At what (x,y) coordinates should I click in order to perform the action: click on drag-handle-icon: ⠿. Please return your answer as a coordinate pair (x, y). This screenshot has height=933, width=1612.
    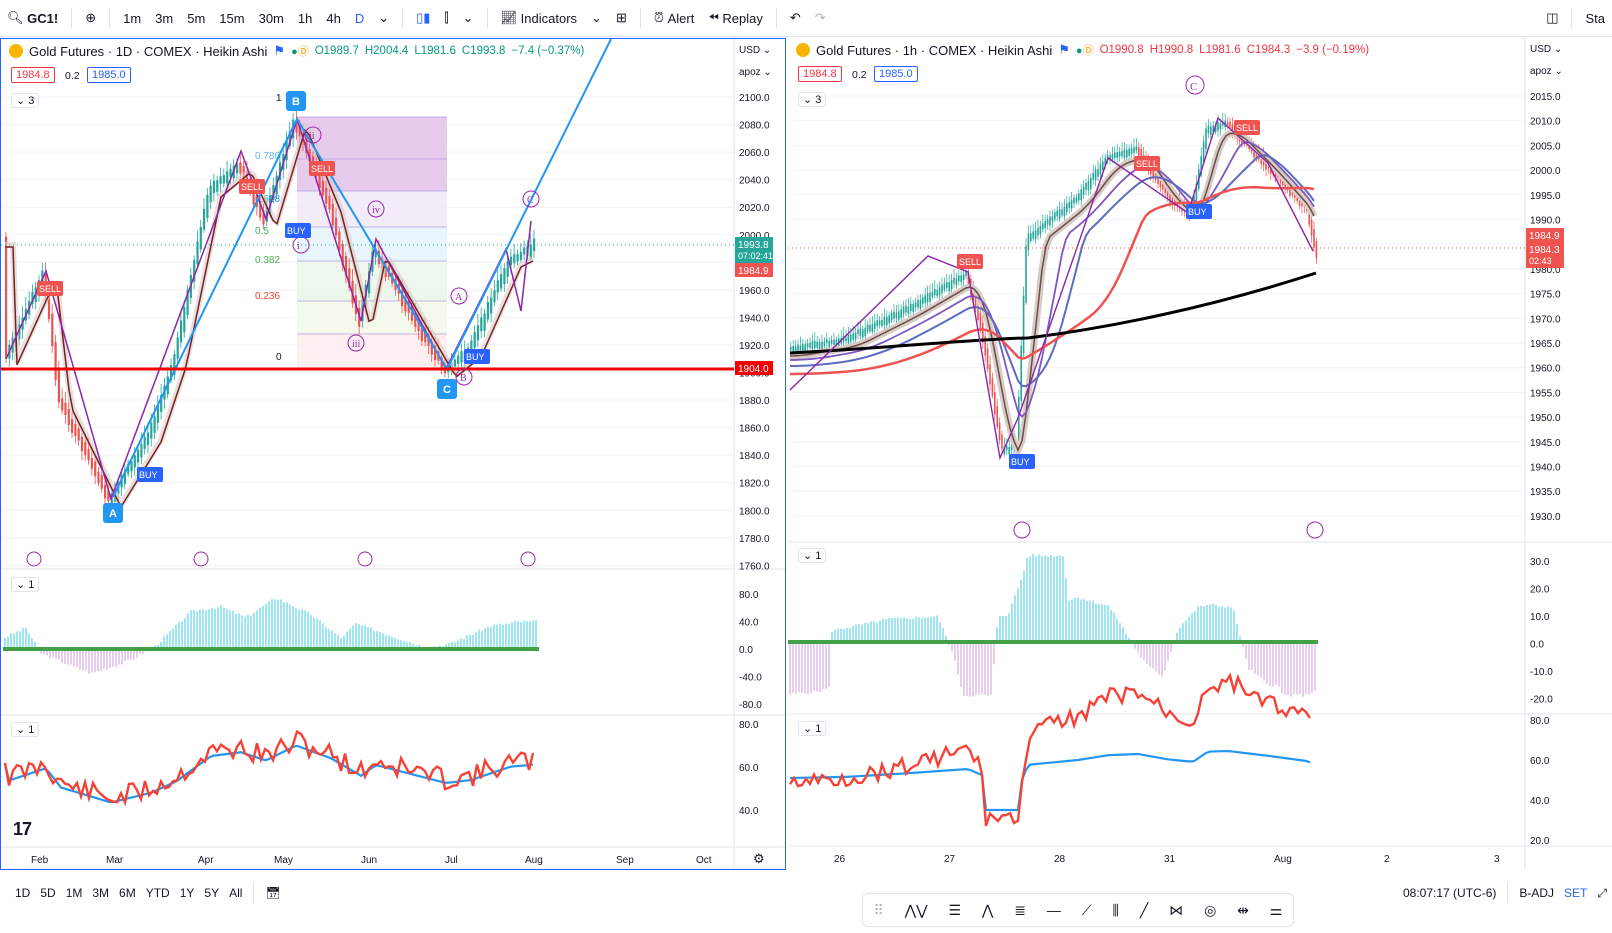
    Looking at the image, I should click on (878, 909).